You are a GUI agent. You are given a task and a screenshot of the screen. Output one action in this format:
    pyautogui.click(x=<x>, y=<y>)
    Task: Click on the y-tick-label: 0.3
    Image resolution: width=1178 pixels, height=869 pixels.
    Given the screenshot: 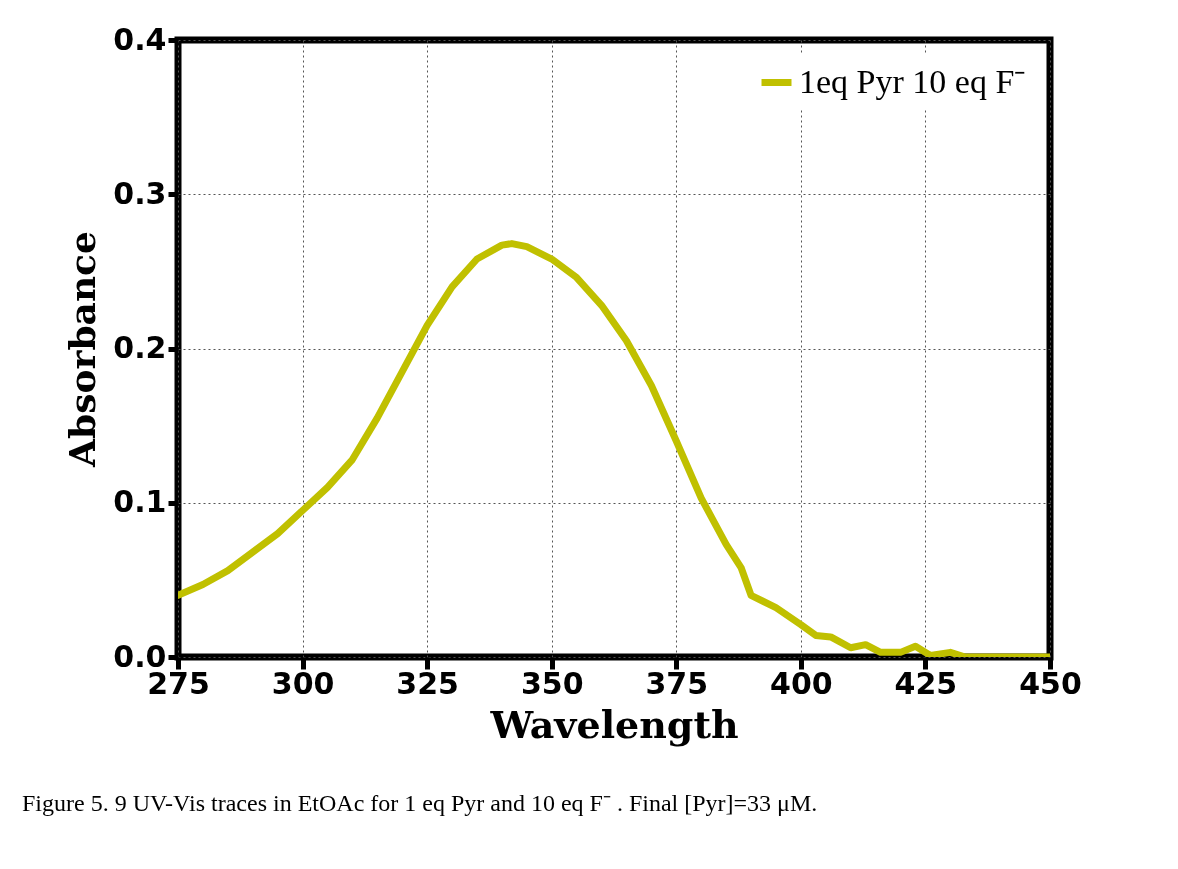 What is the action you would take?
    pyautogui.click(x=140, y=193)
    